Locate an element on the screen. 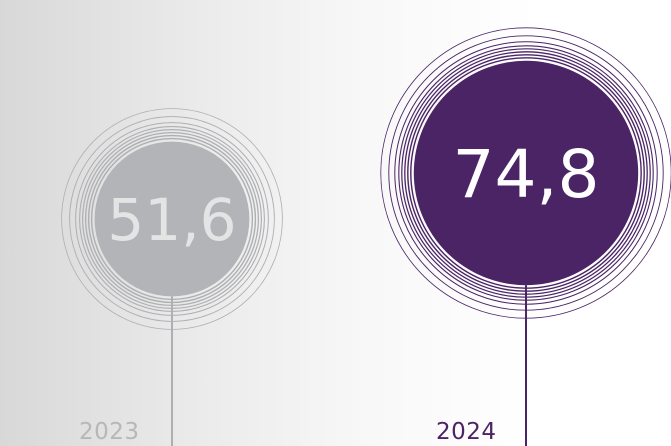 The height and width of the screenshot is (446, 671). value-label-2024: 74,8 is located at coordinates (526, 174).